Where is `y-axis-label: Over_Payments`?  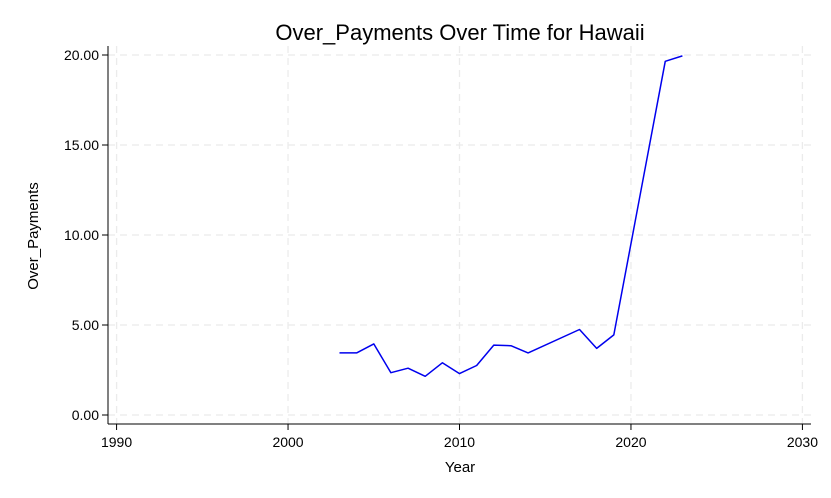
y-axis-label: Over_Payments is located at coordinates (33, 236).